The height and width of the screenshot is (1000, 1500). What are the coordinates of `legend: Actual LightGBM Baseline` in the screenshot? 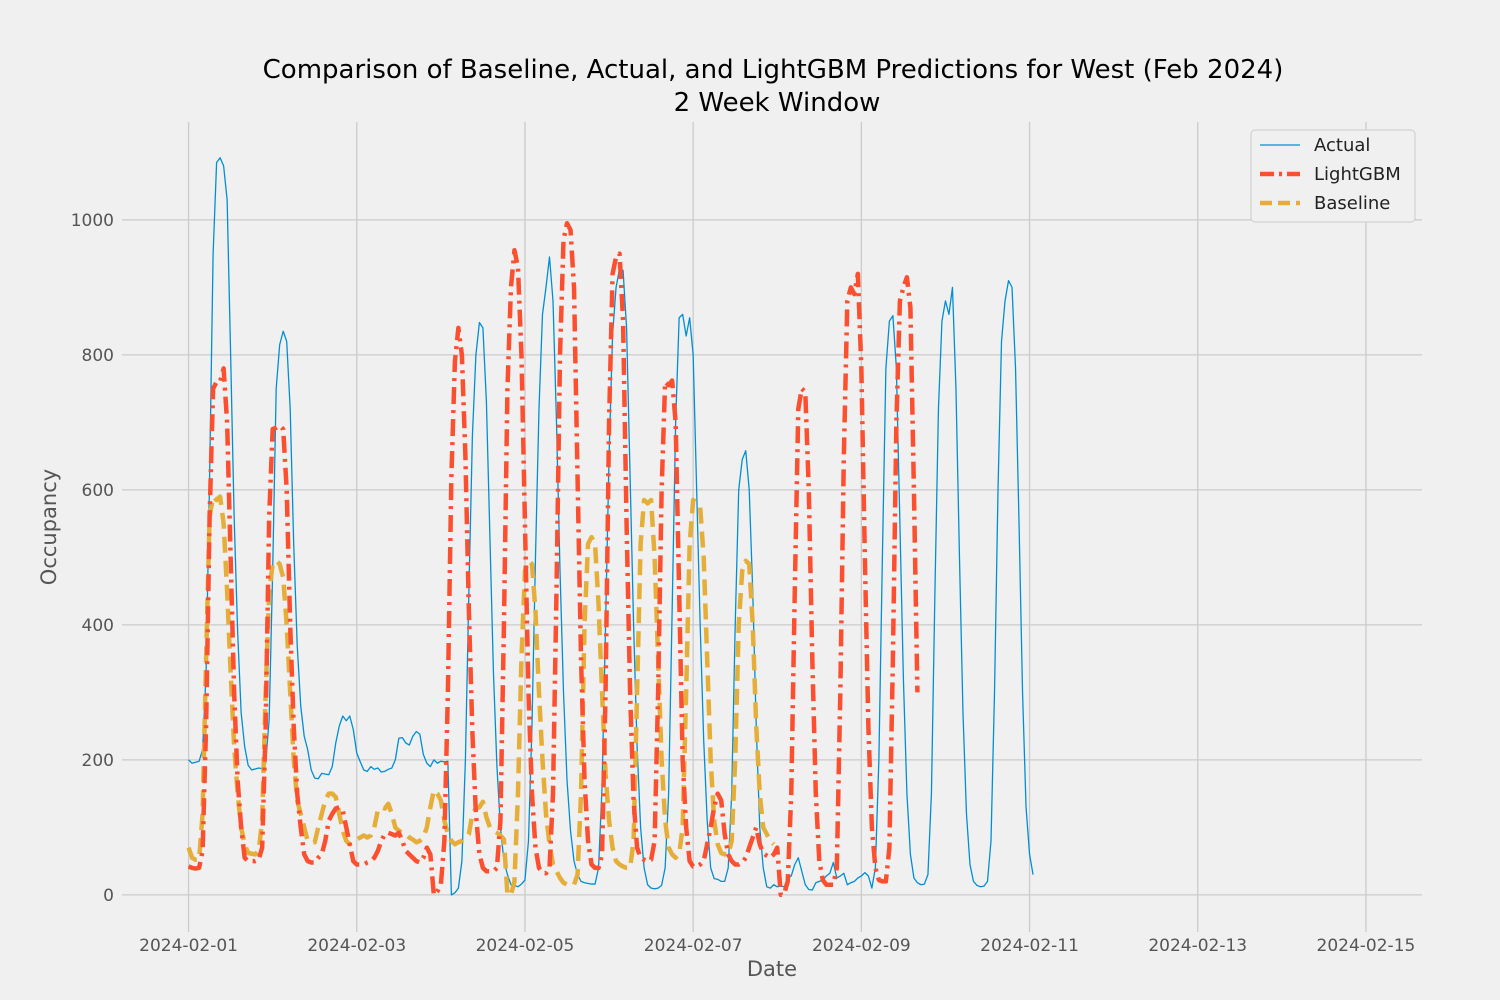 It's located at (1333, 176).